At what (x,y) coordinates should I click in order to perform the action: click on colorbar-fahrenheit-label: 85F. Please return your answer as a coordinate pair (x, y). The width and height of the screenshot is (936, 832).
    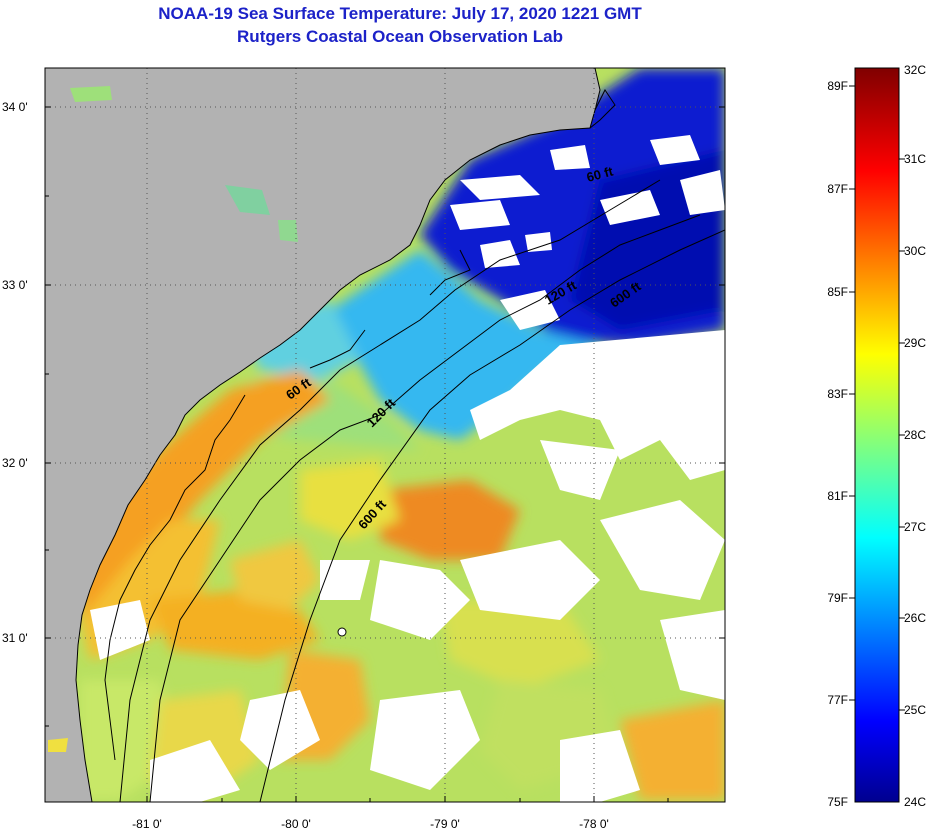
    Looking at the image, I should click on (837, 292).